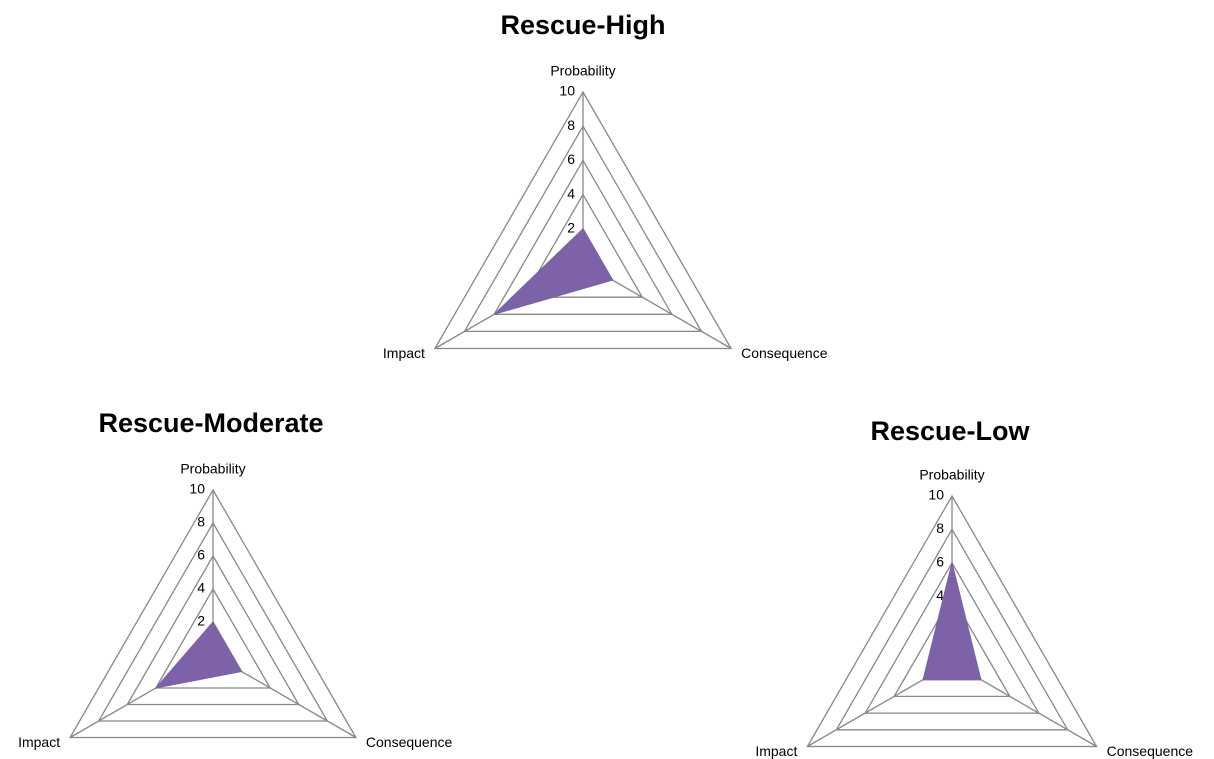 Image resolution: width=1214 pixels, height=759 pixels. I want to click on chart-title: Rescue-Moderate, so click(210, 423).